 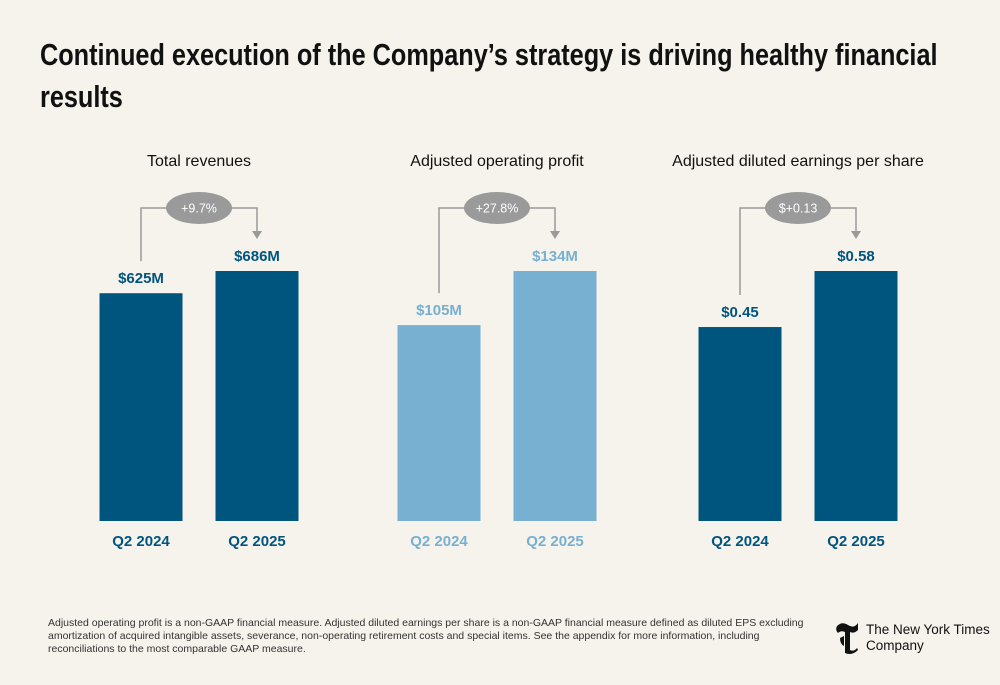 I want to click on chart-title: Adjusted diluted earnings per share, so click(x=798, y=161).